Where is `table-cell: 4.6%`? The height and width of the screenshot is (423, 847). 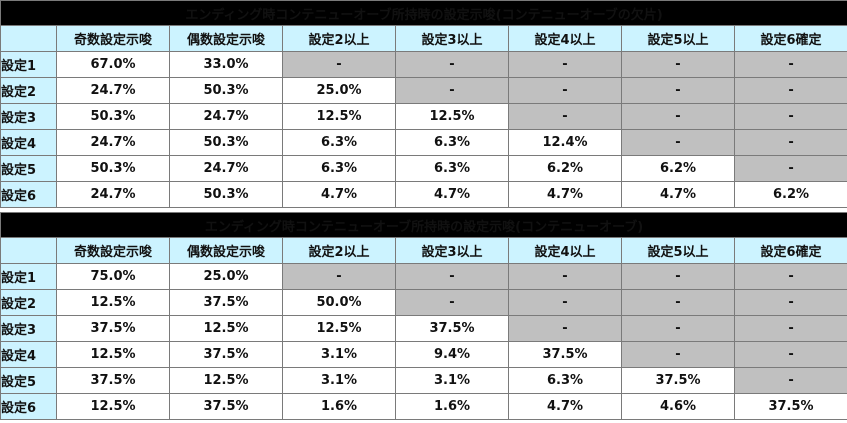 table-cell: 4.6% is located at coordinates (678, 406).